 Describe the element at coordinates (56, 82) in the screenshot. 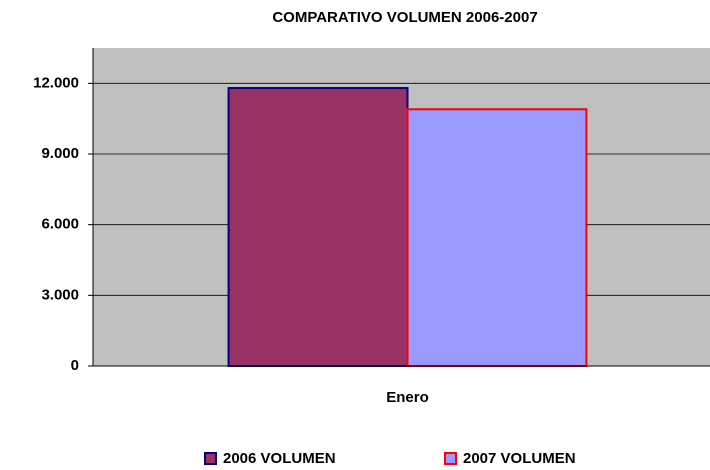

I see `y-tick-label: 12.000` at that location.